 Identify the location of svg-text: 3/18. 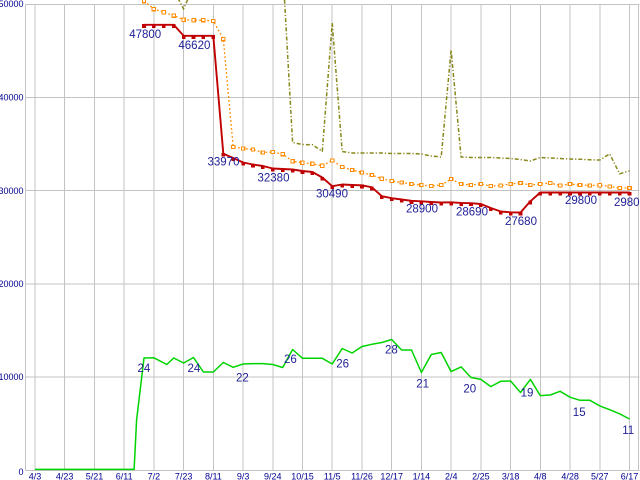
(511, 476).